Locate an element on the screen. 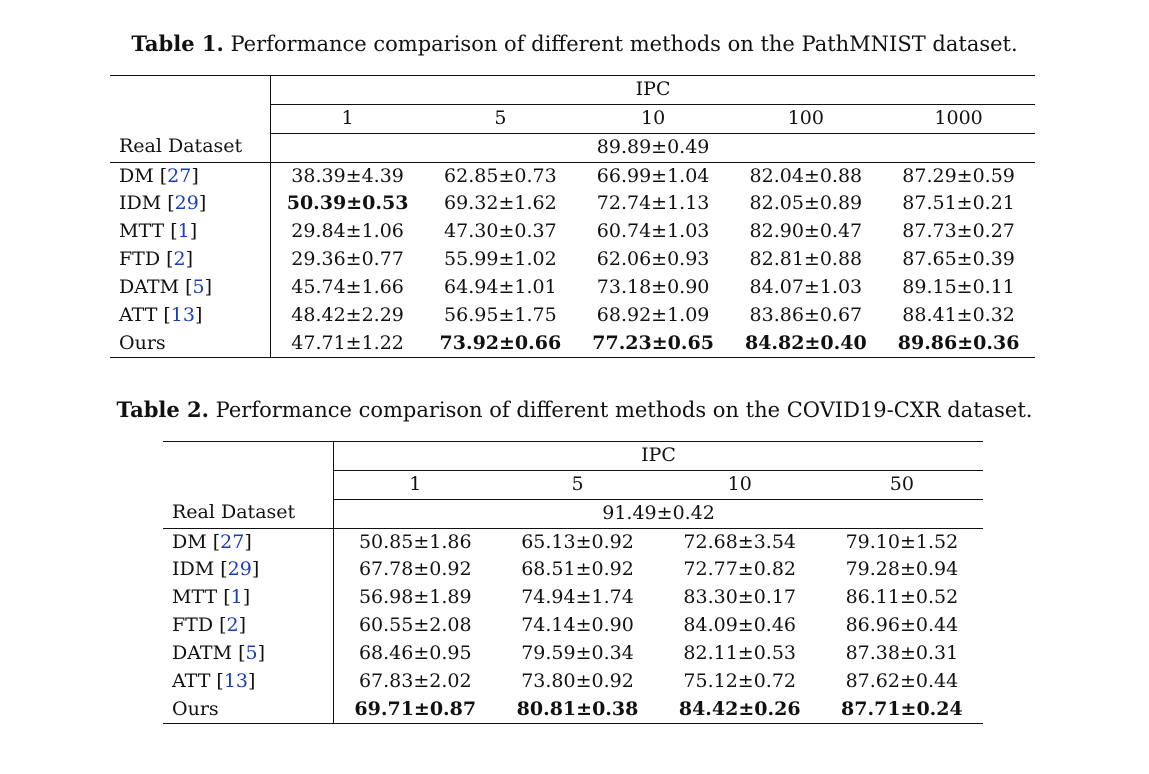 This screenshot has width=1149, height=774. result-cell: 84.09±0.46 is located at coordinates (740, 625).